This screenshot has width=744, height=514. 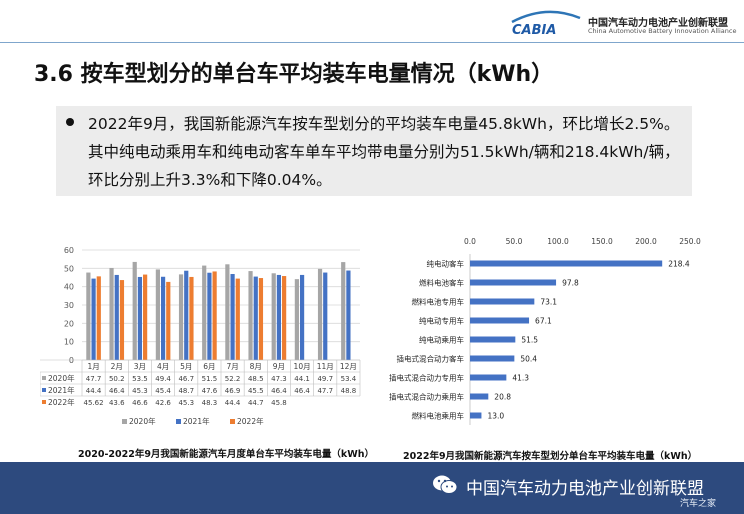 What do you see at coordinates (163, 379) in the screenshot?
I see `data-label: 49.4` at bounding box center [163, 379].